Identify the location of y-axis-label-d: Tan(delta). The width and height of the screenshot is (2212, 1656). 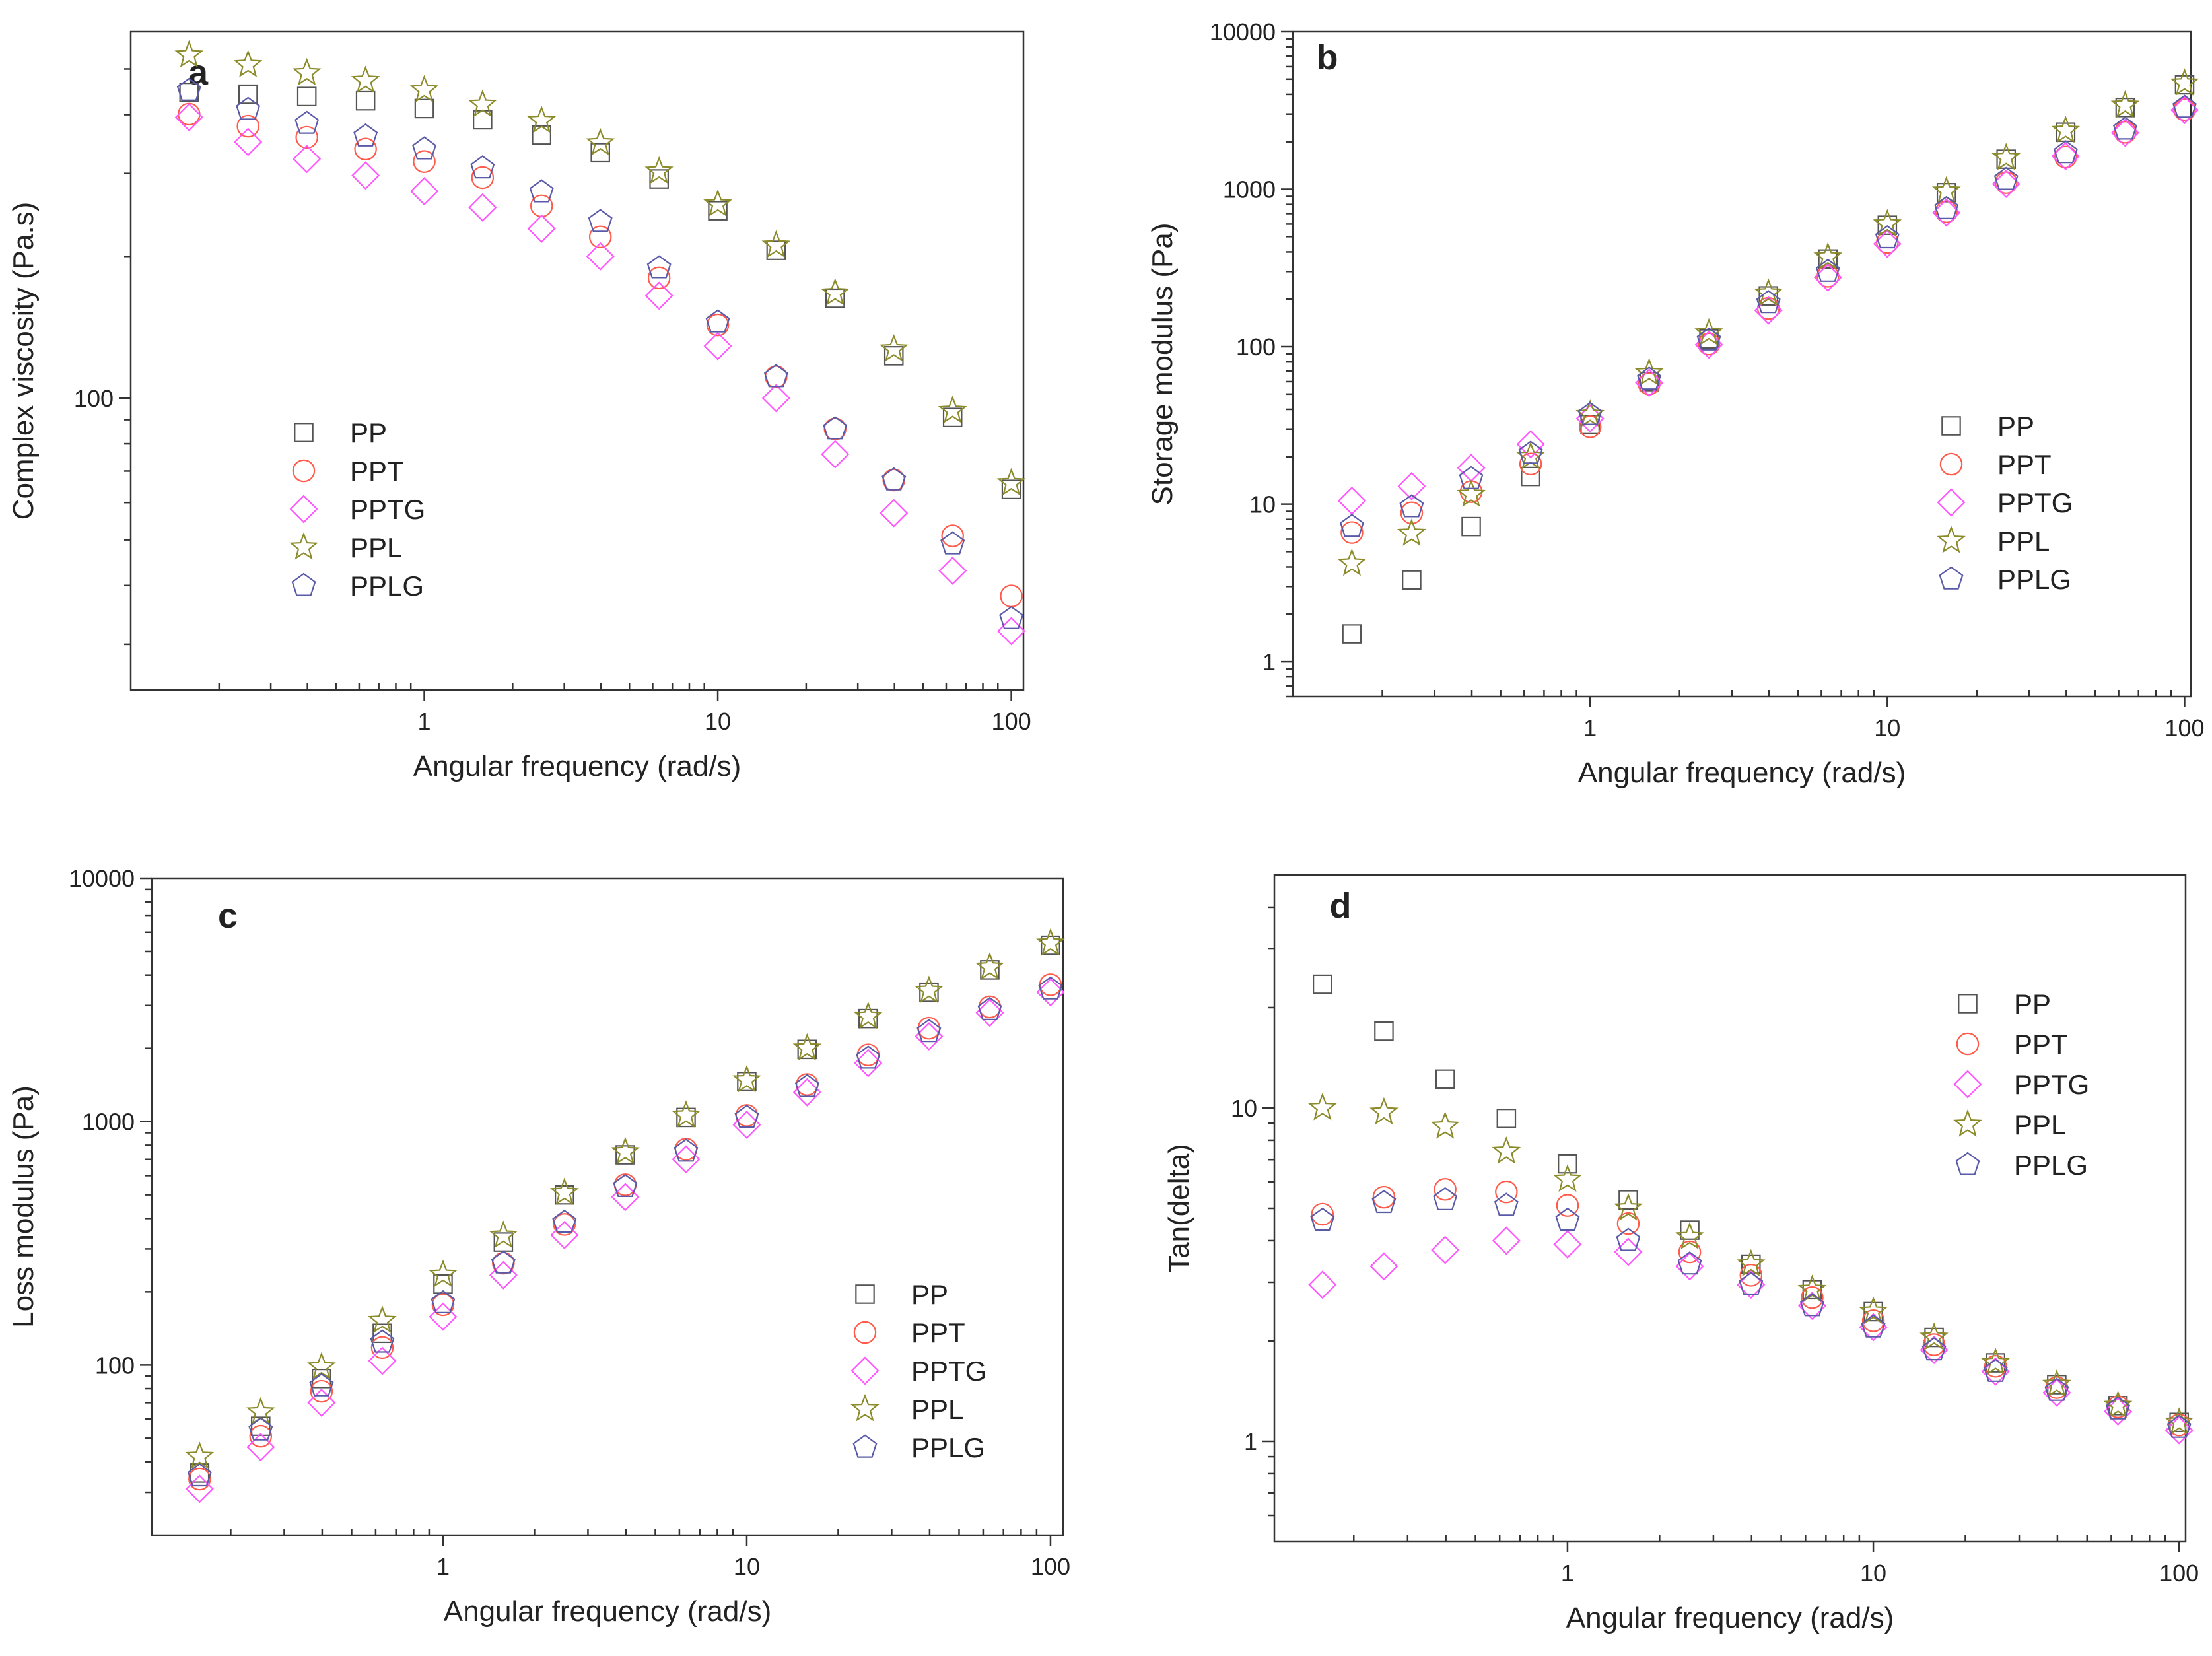
(1179, 1208).